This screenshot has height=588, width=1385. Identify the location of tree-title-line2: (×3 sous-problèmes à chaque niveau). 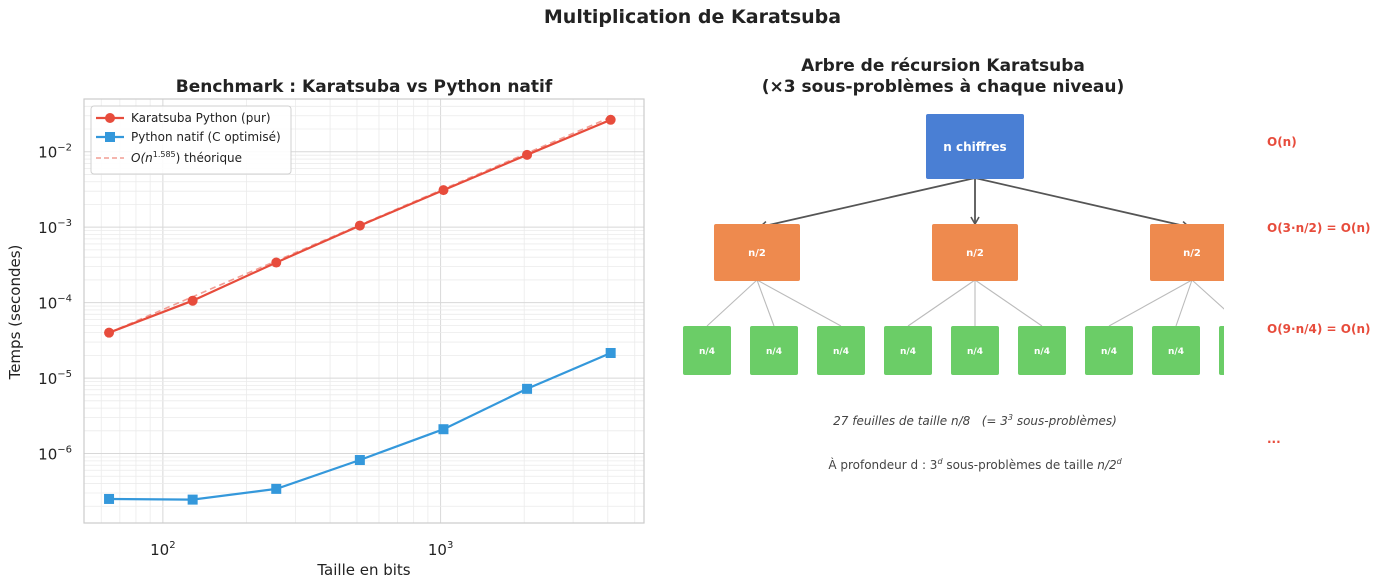
(943, 87).